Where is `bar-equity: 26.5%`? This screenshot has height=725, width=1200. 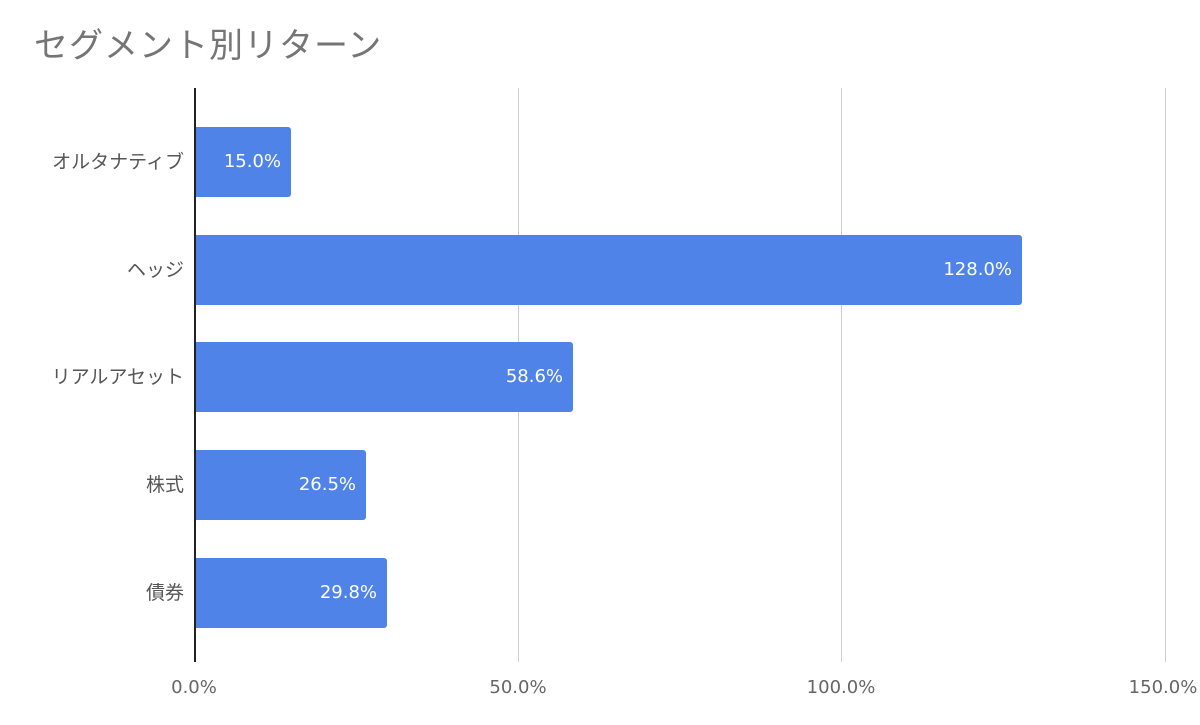
bar-equity: 26.5% is located at coordinates (280, 485).